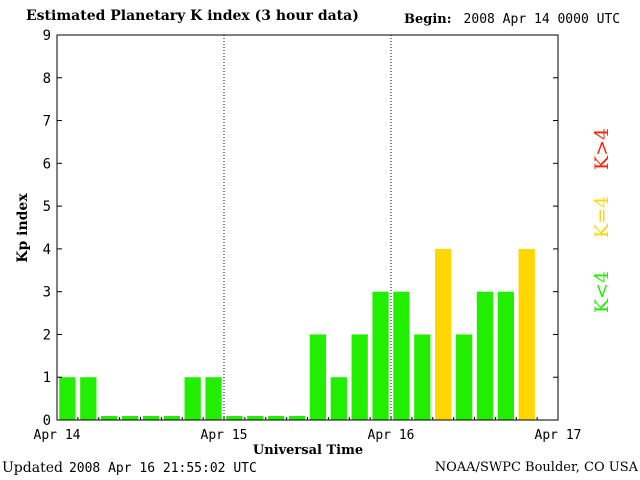  I want to click on x-axis-ticks: Apr 14 Apr 15 Apr 16 Apr 17, so click(308, 430).